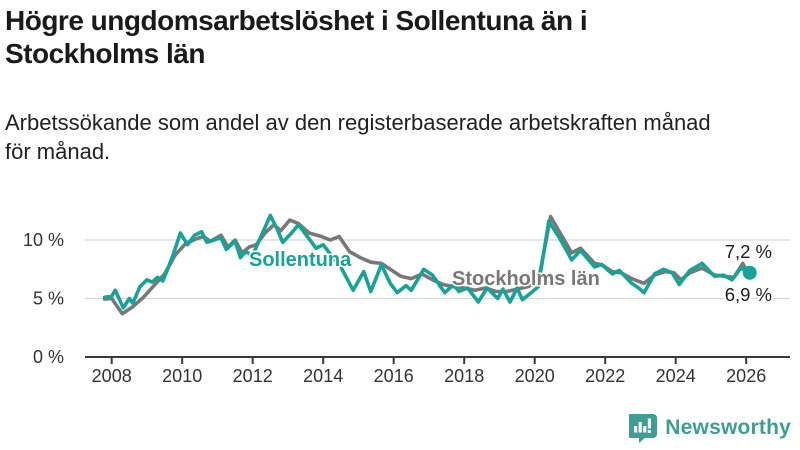  What do you see at coordinates (48, 299) in the screenshot?
I see `y-axis-tick-label: 5 %` at bounding box center [48, 299].